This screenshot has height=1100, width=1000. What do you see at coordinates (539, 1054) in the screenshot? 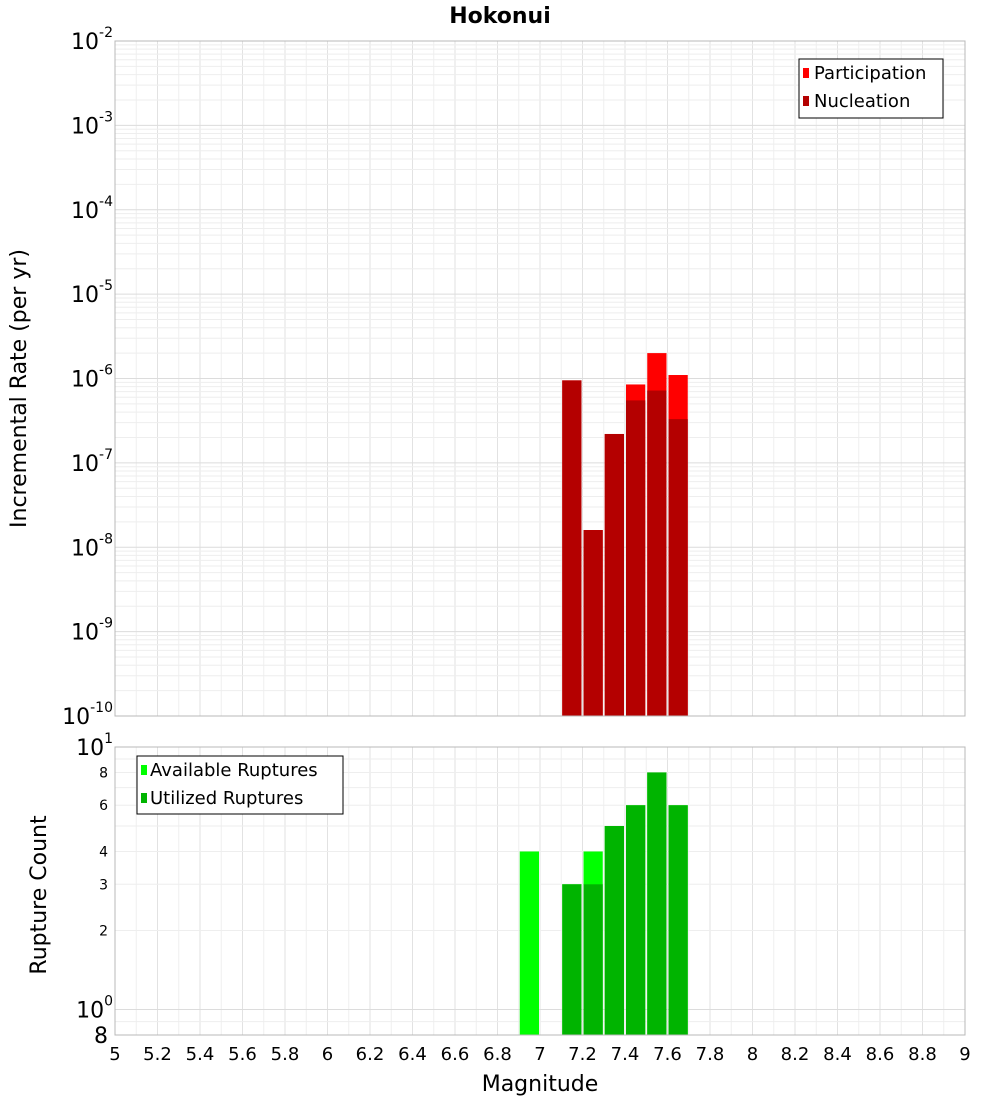
I see `x-tick-label: 7` at bounding box center [539, 1054].